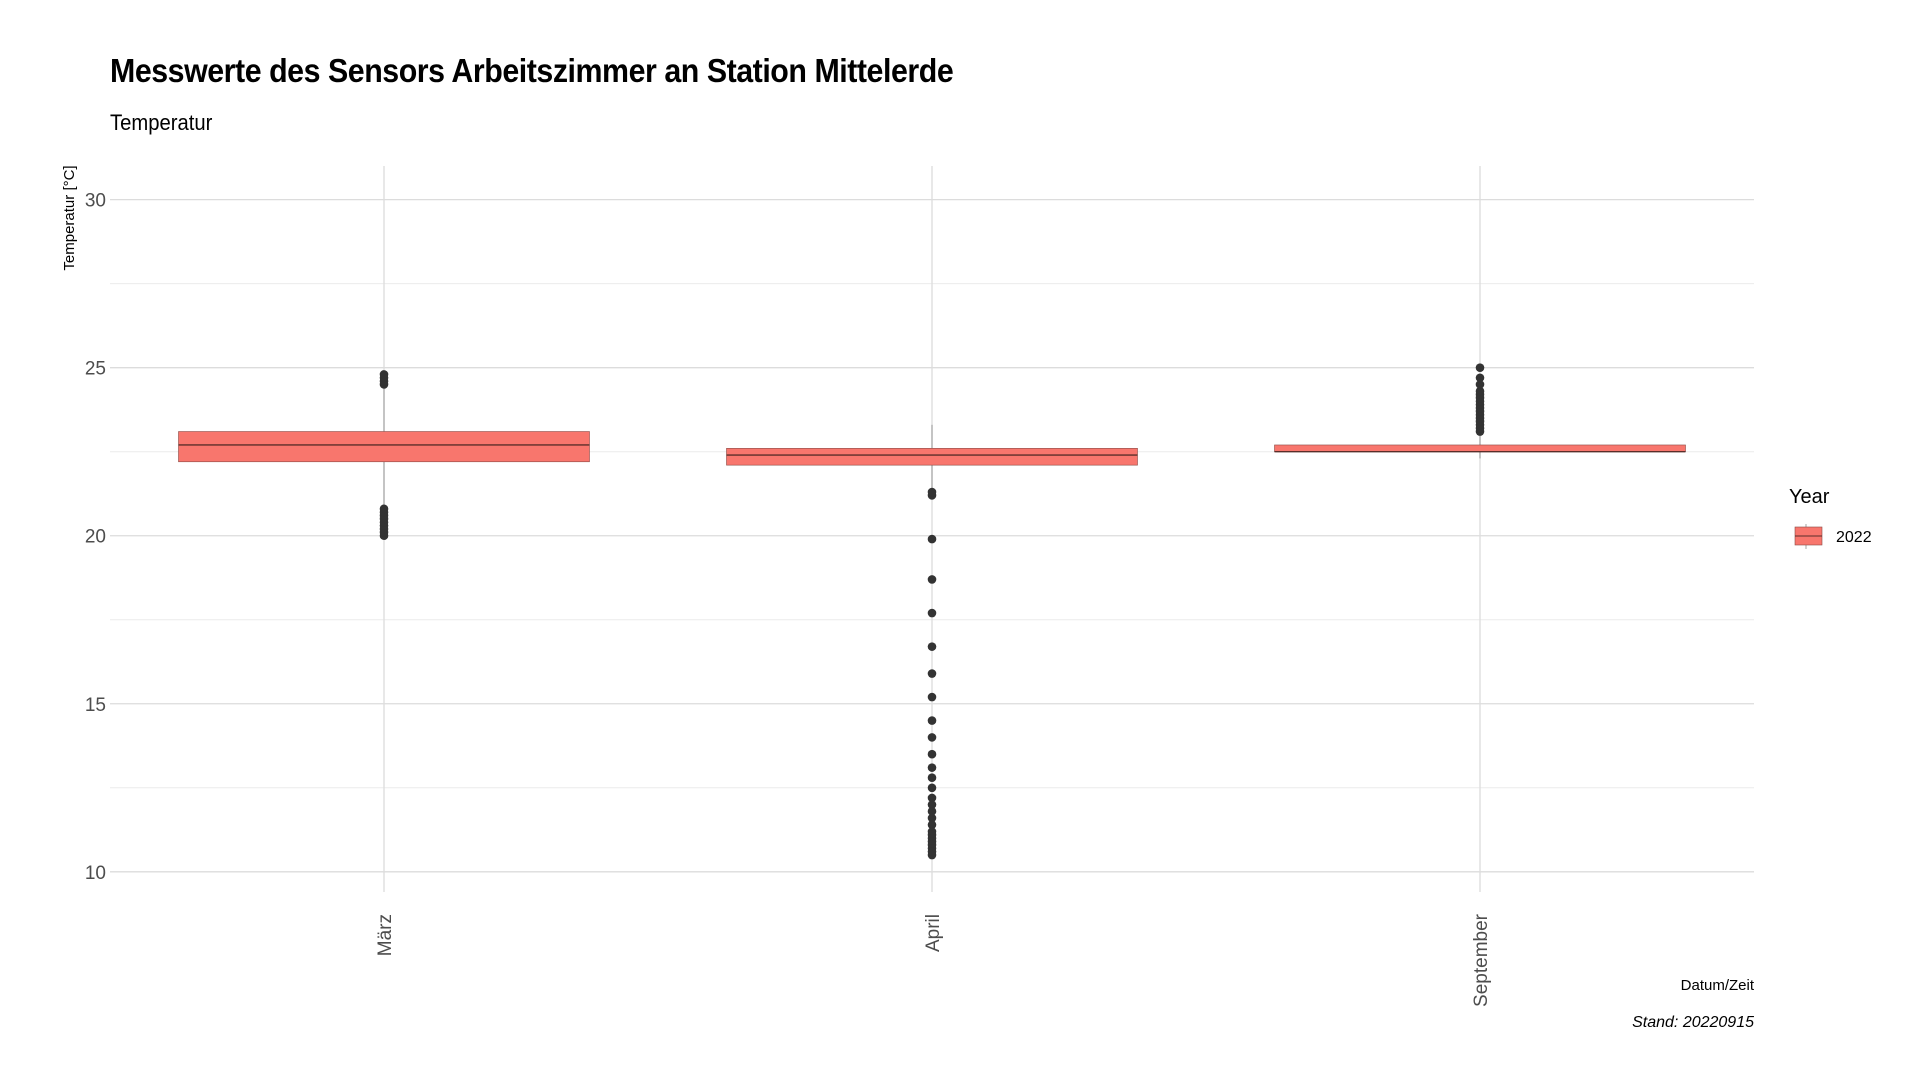 The image size is (1920, 1080). What do you see at coordinates (95, 201) in the screenshot?
I see `y-tick-label: 30` at bounding box center [95, 201].